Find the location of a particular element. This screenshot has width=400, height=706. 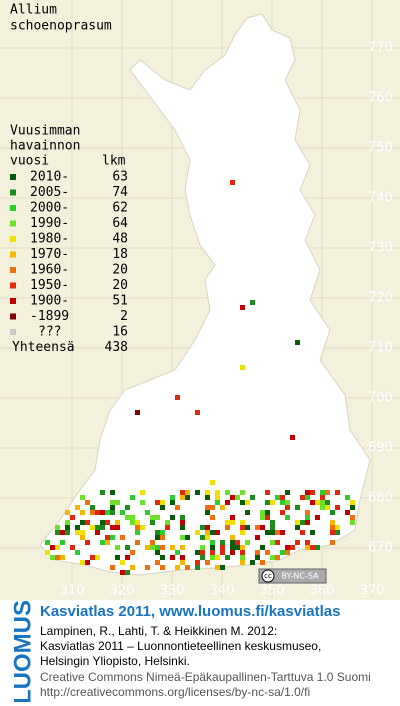

northing-label: 760 is located at coordinates (380, 98).